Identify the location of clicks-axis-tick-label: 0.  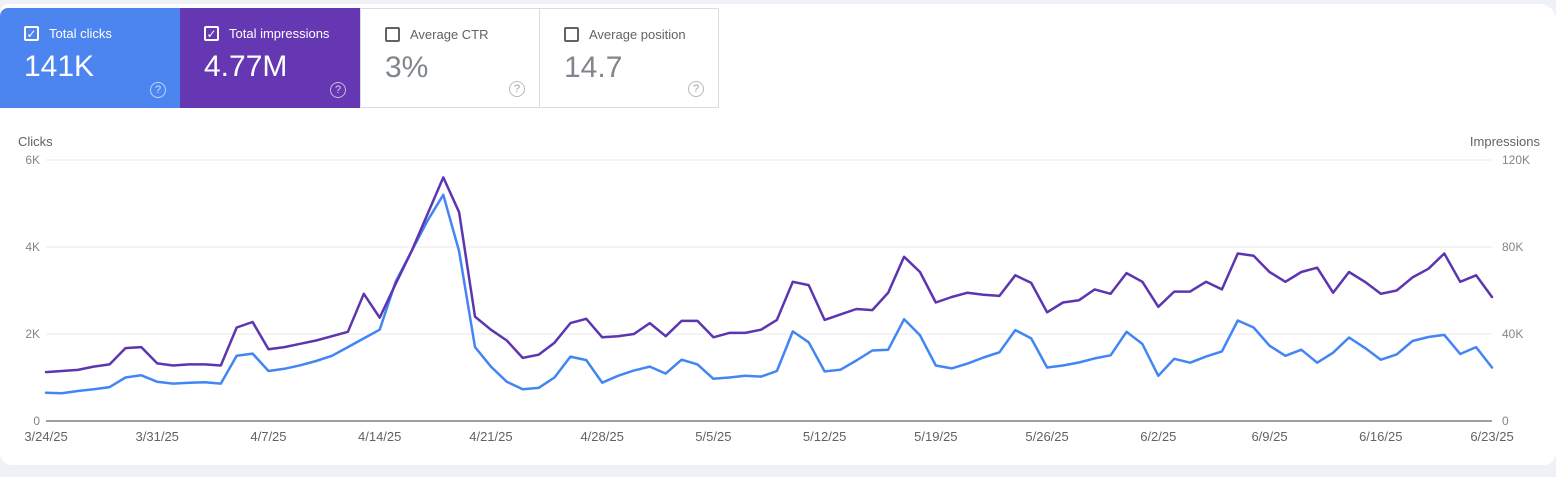
(36, 421).